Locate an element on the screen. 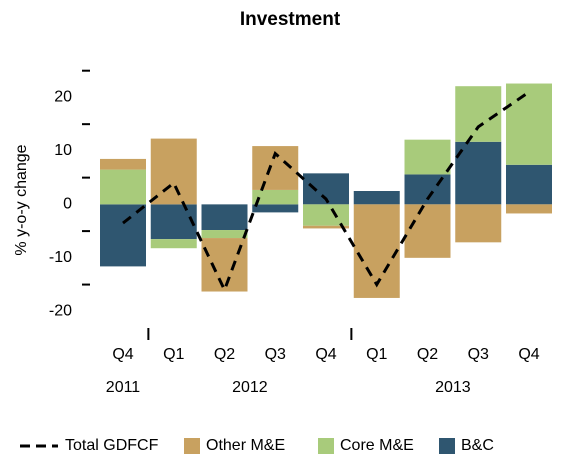 Image resolution: width=579 pixels, height=468 pixels. y-tick-label: 20 is located at coordinates (63, 97).